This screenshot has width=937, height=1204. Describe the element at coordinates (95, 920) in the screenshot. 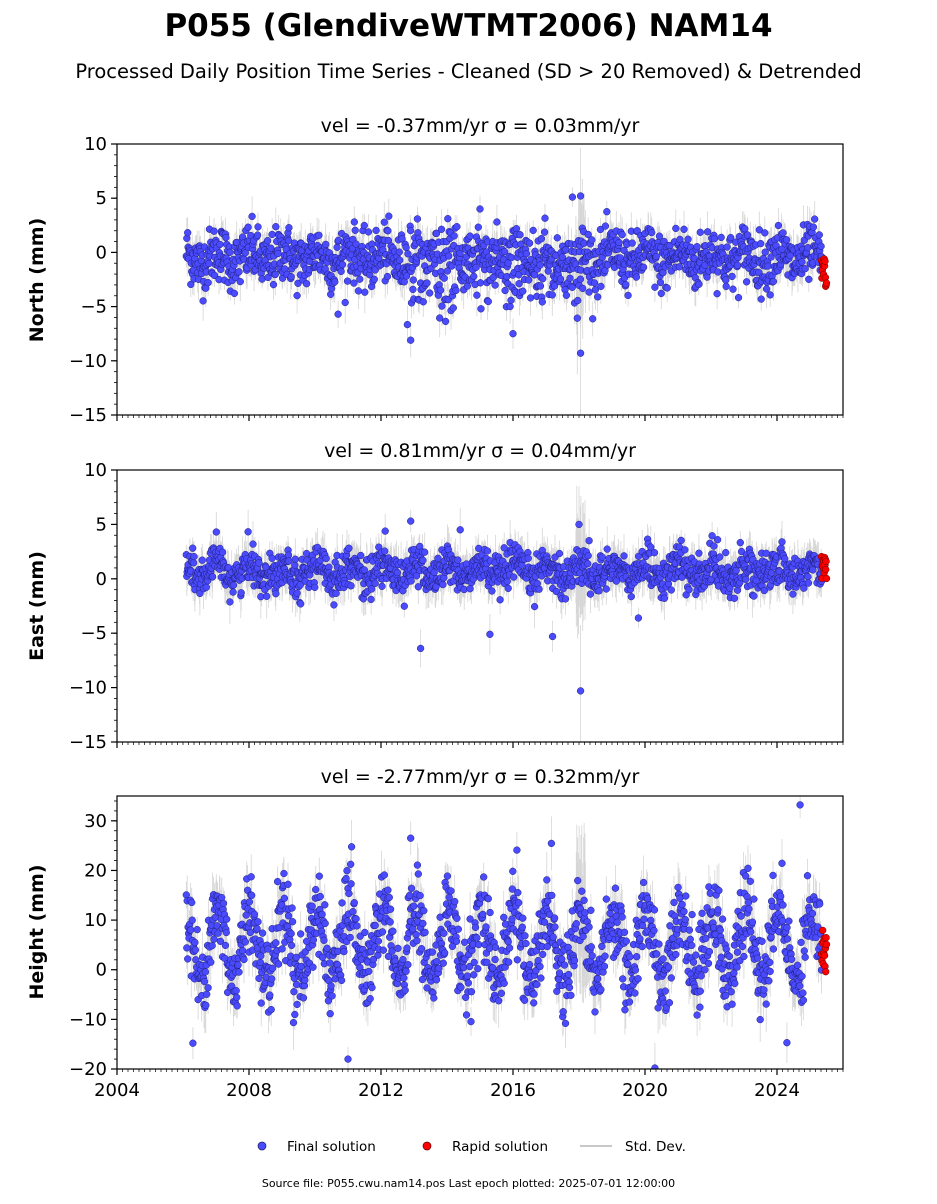

I see `ytick-label-height: 10` at that location.